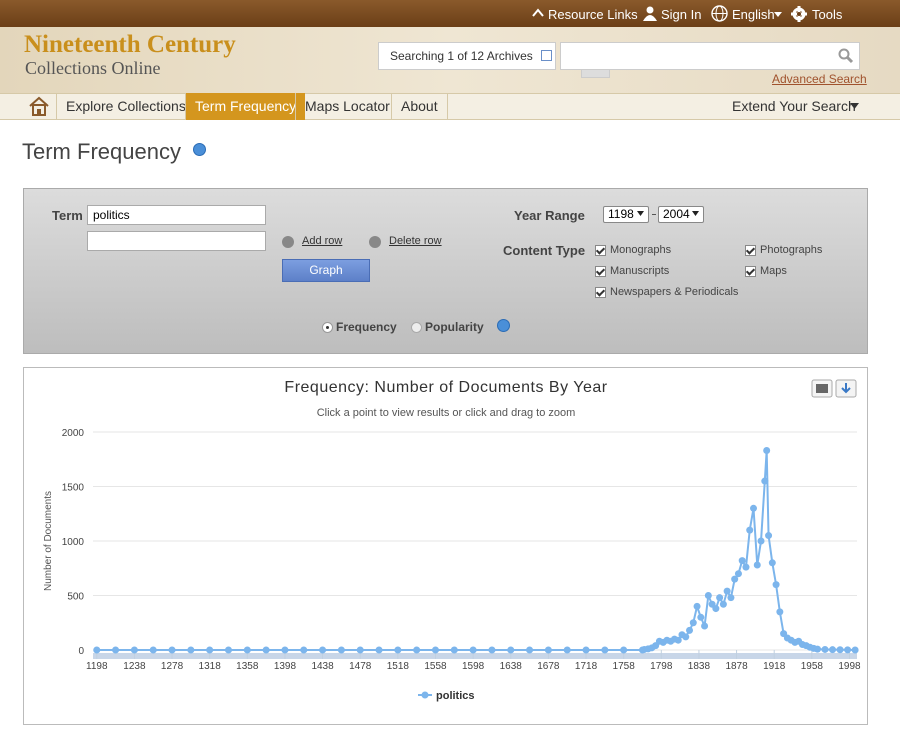  Describe the element at coordinates (681, 14) in the screenshot. I see `top-link: Sign In` at that location.